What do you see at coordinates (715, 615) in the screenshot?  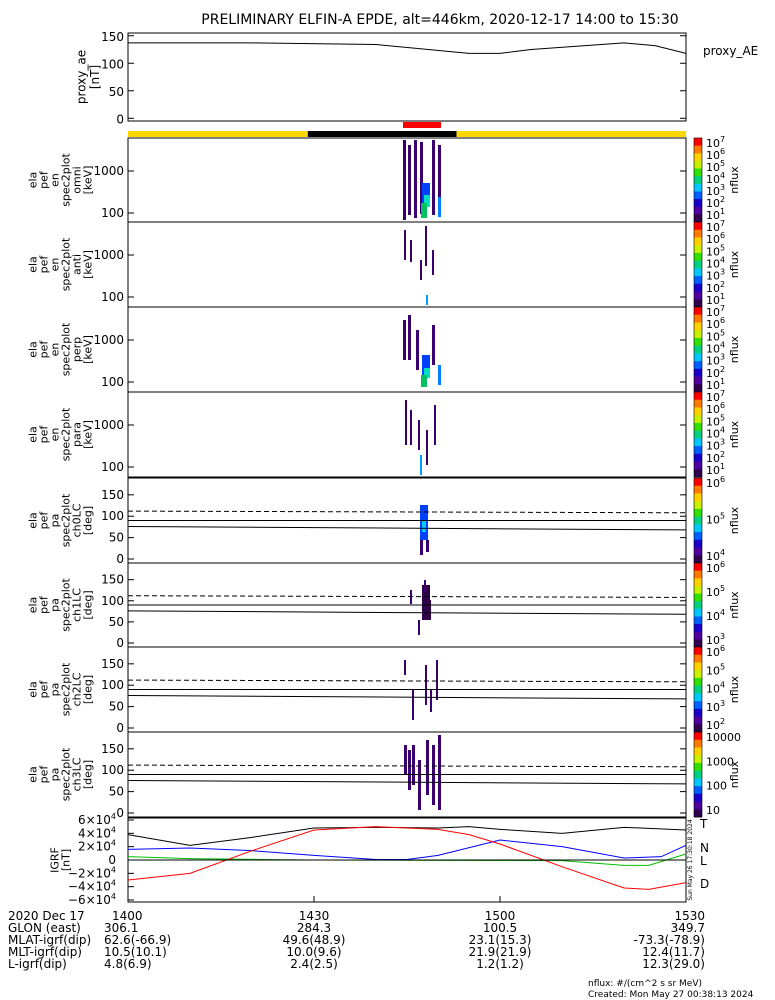 I see `colorbar-tick-label: 10⁴` at bounding box center [715, 615].